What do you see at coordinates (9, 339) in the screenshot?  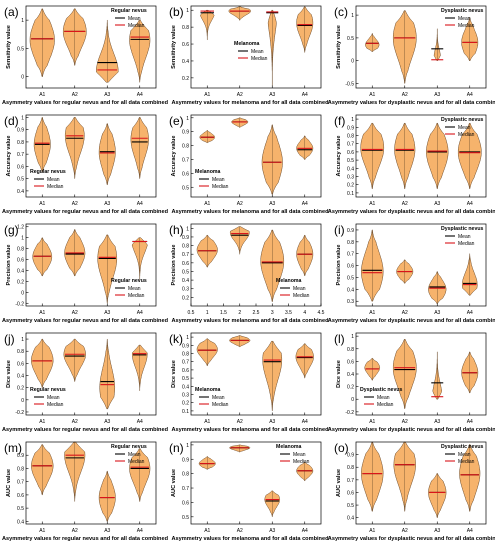 I see `panel-label: (j)` at bounding box center [9, 339].